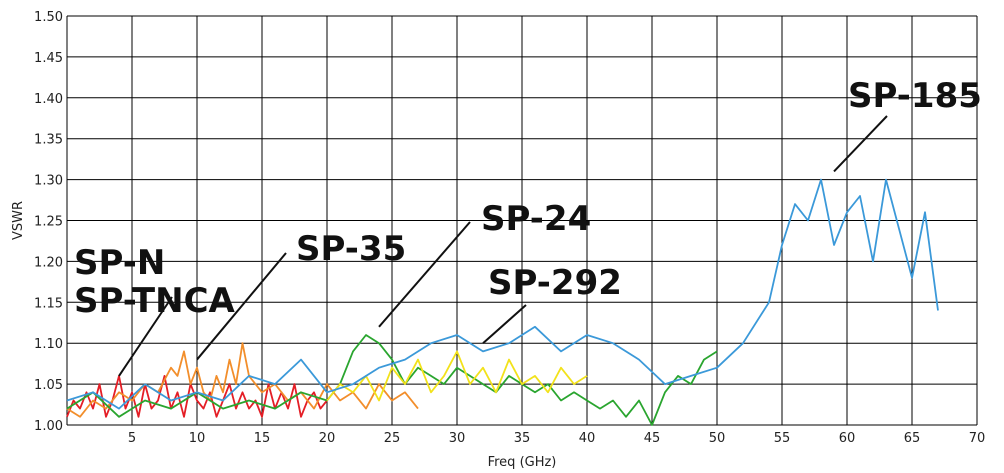 This screenshot has width=1004, height=473. I want to click on x-tick-label: 40, so click(587, 438).